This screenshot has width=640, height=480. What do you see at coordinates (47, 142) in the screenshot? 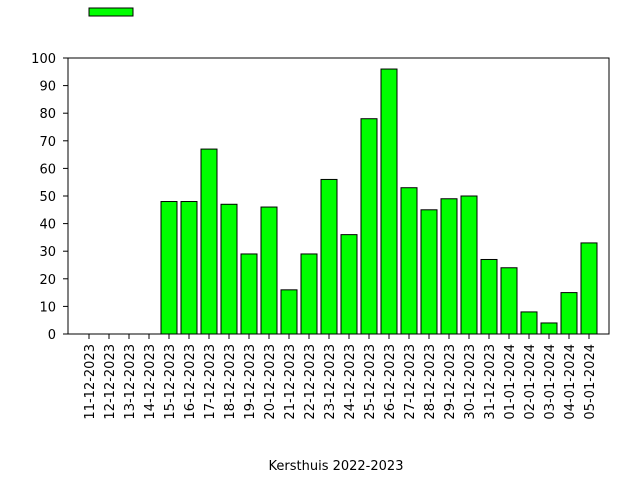
I see `y-tick-label: 70` at bounding box center [47, 142].